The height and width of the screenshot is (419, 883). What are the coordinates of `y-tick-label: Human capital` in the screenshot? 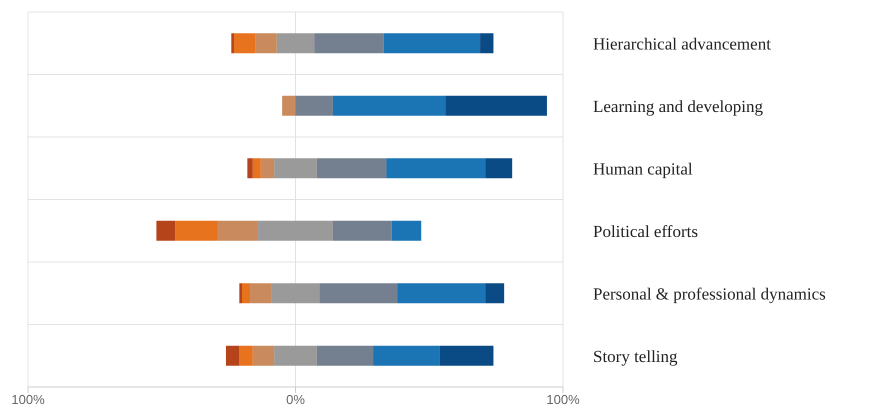 It's located at (643, 168).